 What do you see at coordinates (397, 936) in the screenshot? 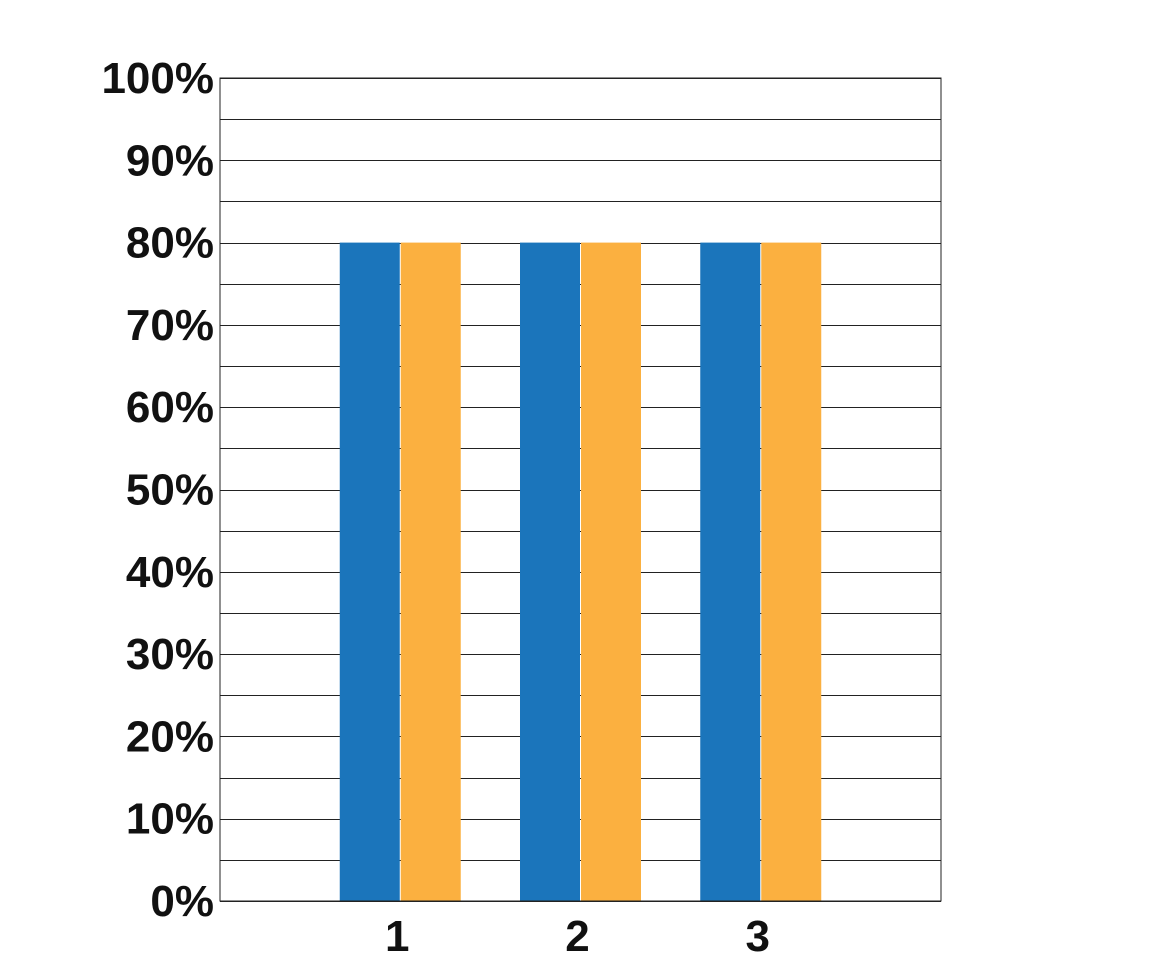
I see `x-tick-label: 1` at bounding box center [397, 936].